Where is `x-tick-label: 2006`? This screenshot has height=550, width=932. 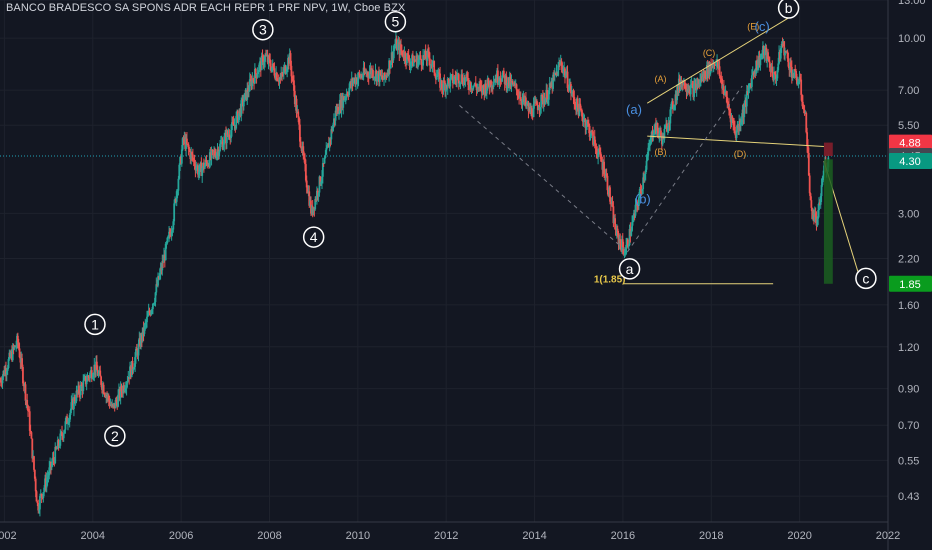 x-tick-label: 2006 is located at coordinates (181, 536).